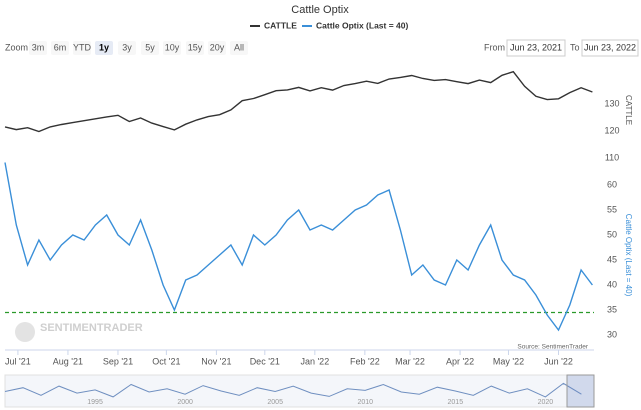 The height and width of the screenshot is (410, 641). What do you see at coordinates (611, 130) in the screenshot?
I see `y-tick-label: 120` at bounding box center [611, 130].